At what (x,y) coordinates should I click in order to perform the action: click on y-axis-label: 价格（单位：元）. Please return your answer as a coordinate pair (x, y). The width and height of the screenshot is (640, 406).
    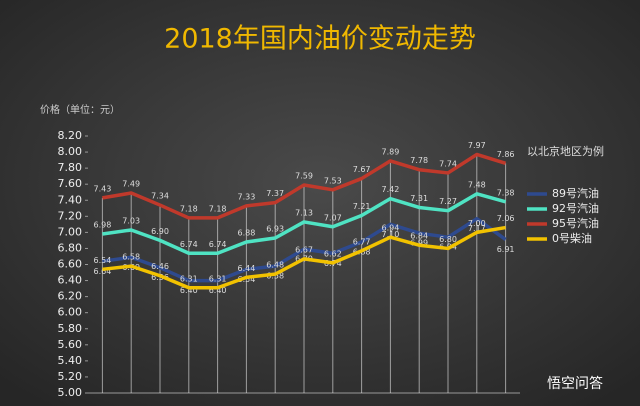
    Looking at the image, I should click on (80, 109).